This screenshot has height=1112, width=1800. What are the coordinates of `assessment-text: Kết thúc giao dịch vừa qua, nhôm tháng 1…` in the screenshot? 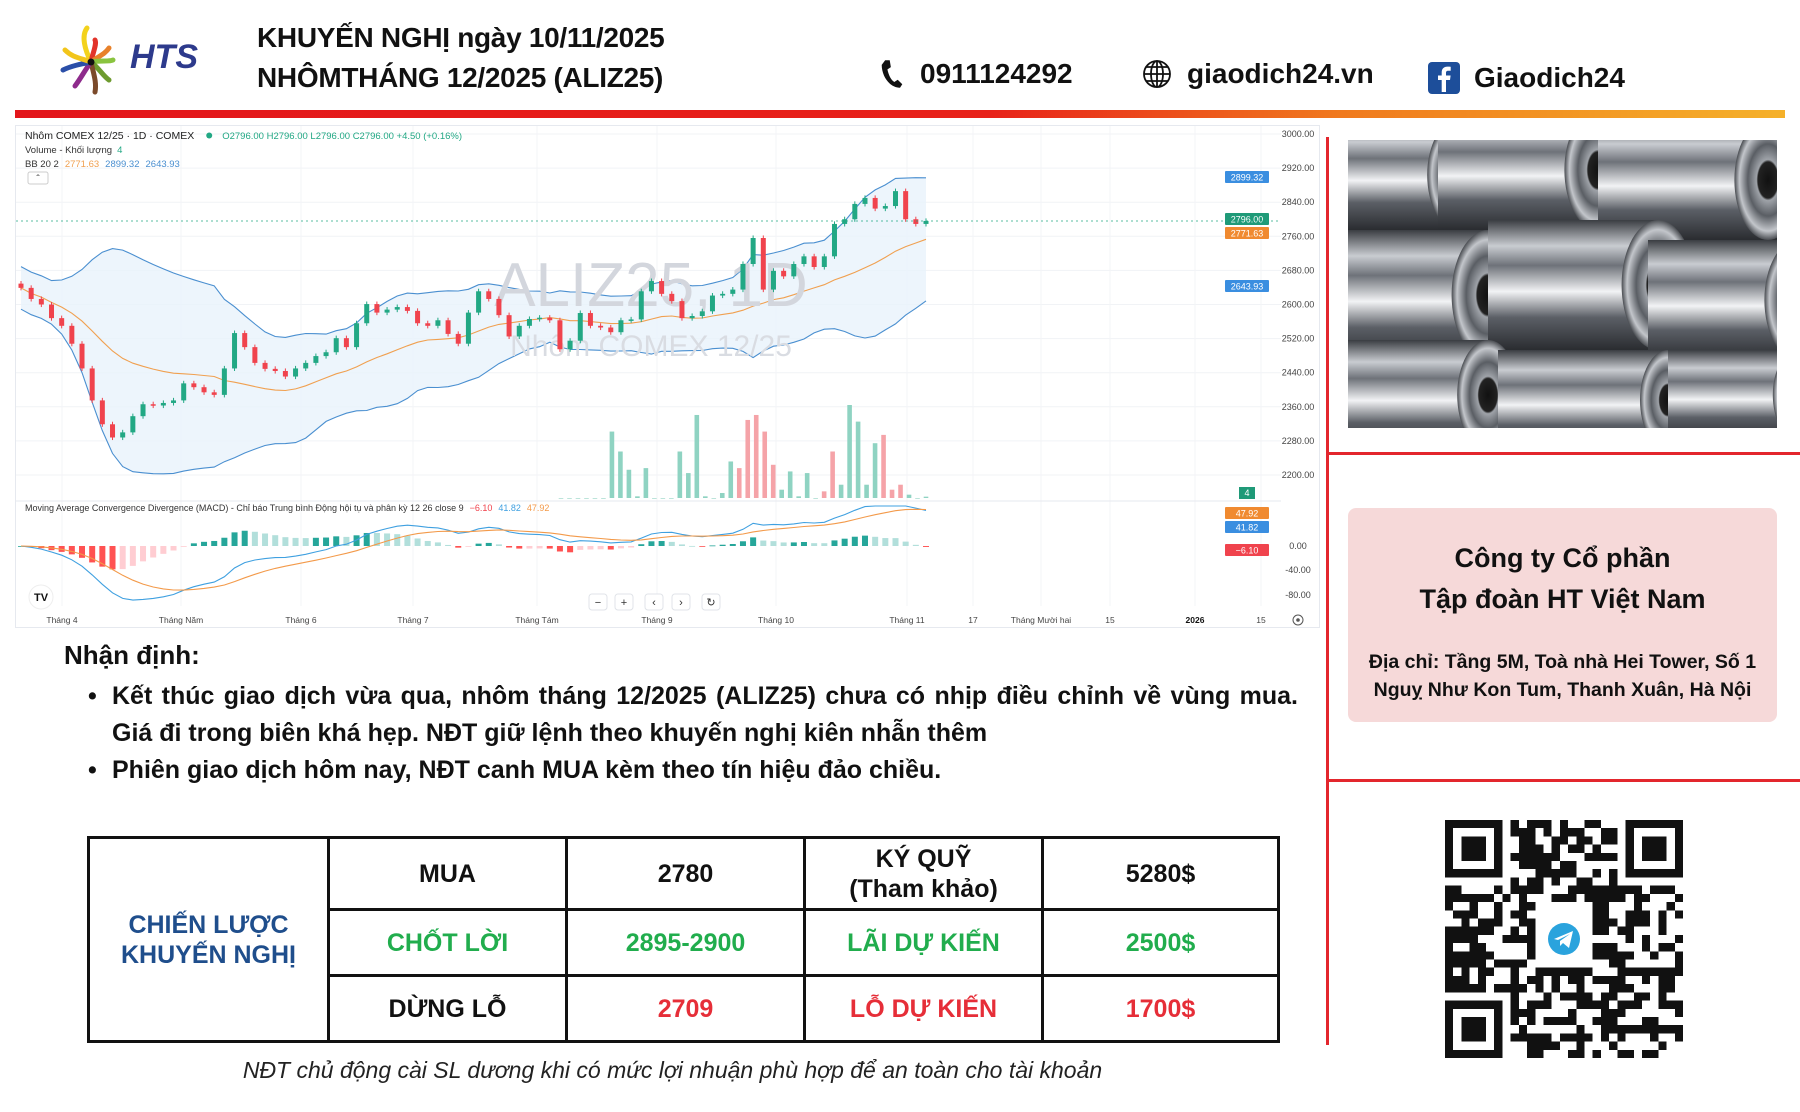 It's located at (705, 714).